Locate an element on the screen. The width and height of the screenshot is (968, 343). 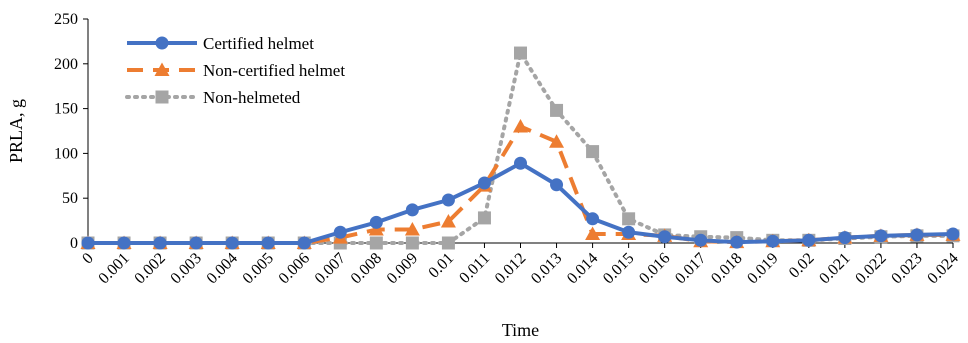
legend-label: Non-certified helmet is located at coordinates (274, 70).